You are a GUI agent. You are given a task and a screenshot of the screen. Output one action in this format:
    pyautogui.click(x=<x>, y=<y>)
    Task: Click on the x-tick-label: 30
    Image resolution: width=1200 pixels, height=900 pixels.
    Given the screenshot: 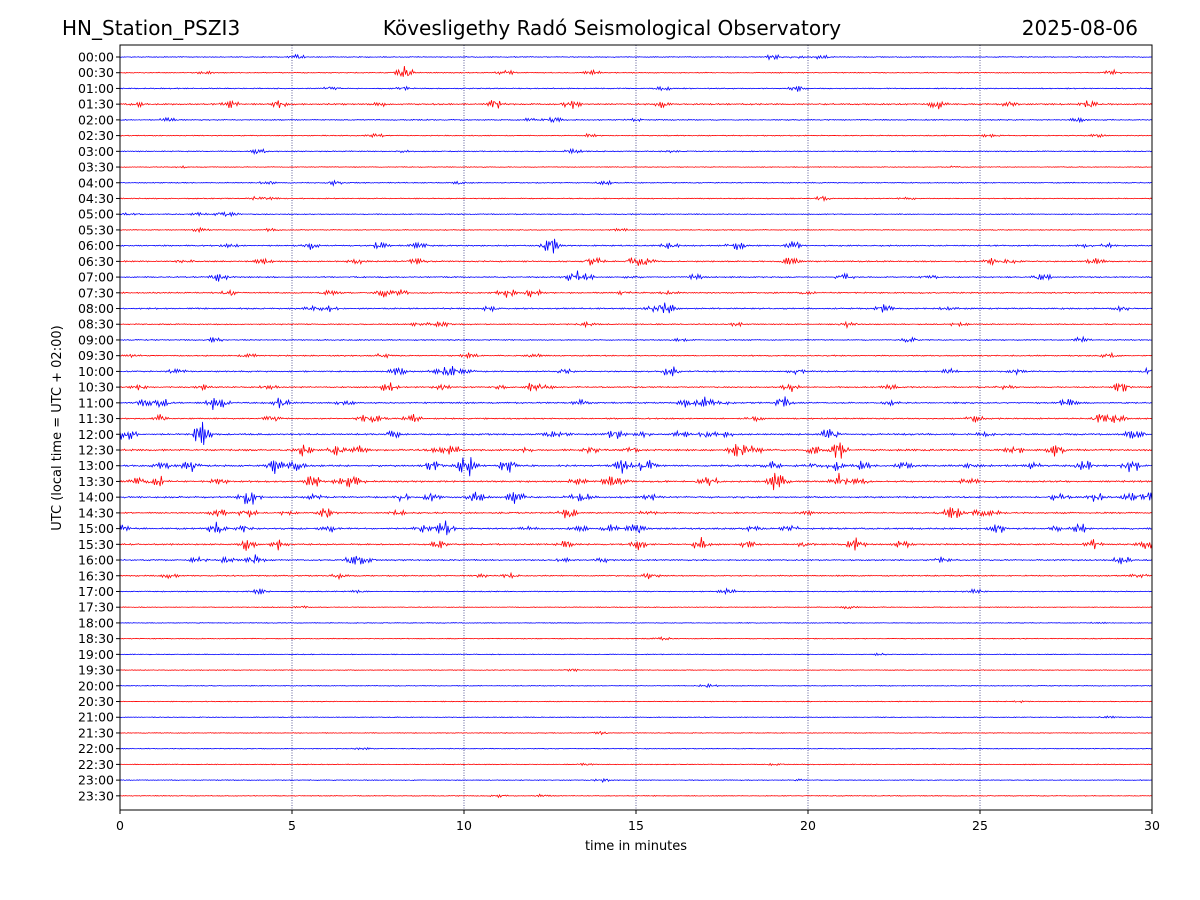 What is the action you would take?
    pyautogui.click(x=1152, y=825)
    